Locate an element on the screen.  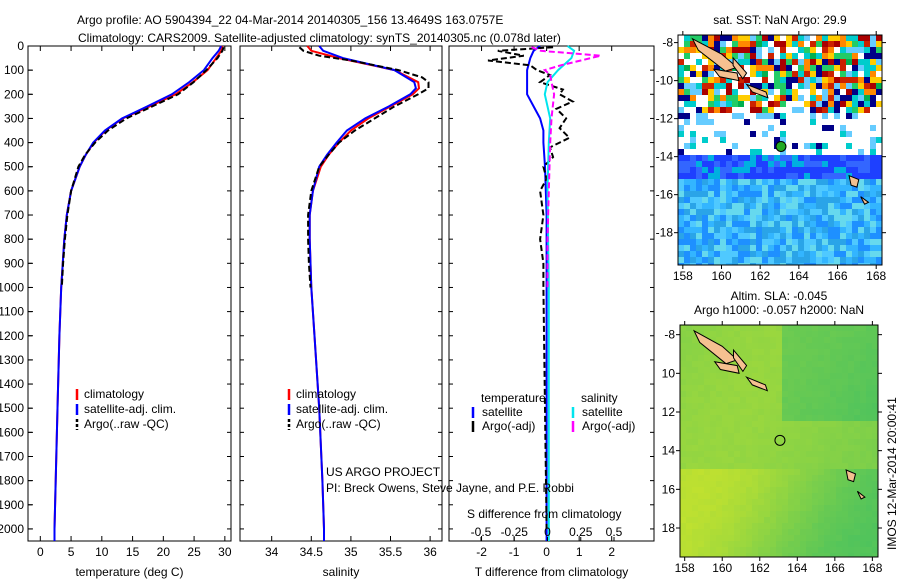
map-x-tick-label: 164 is located at coordinates (799, 276).